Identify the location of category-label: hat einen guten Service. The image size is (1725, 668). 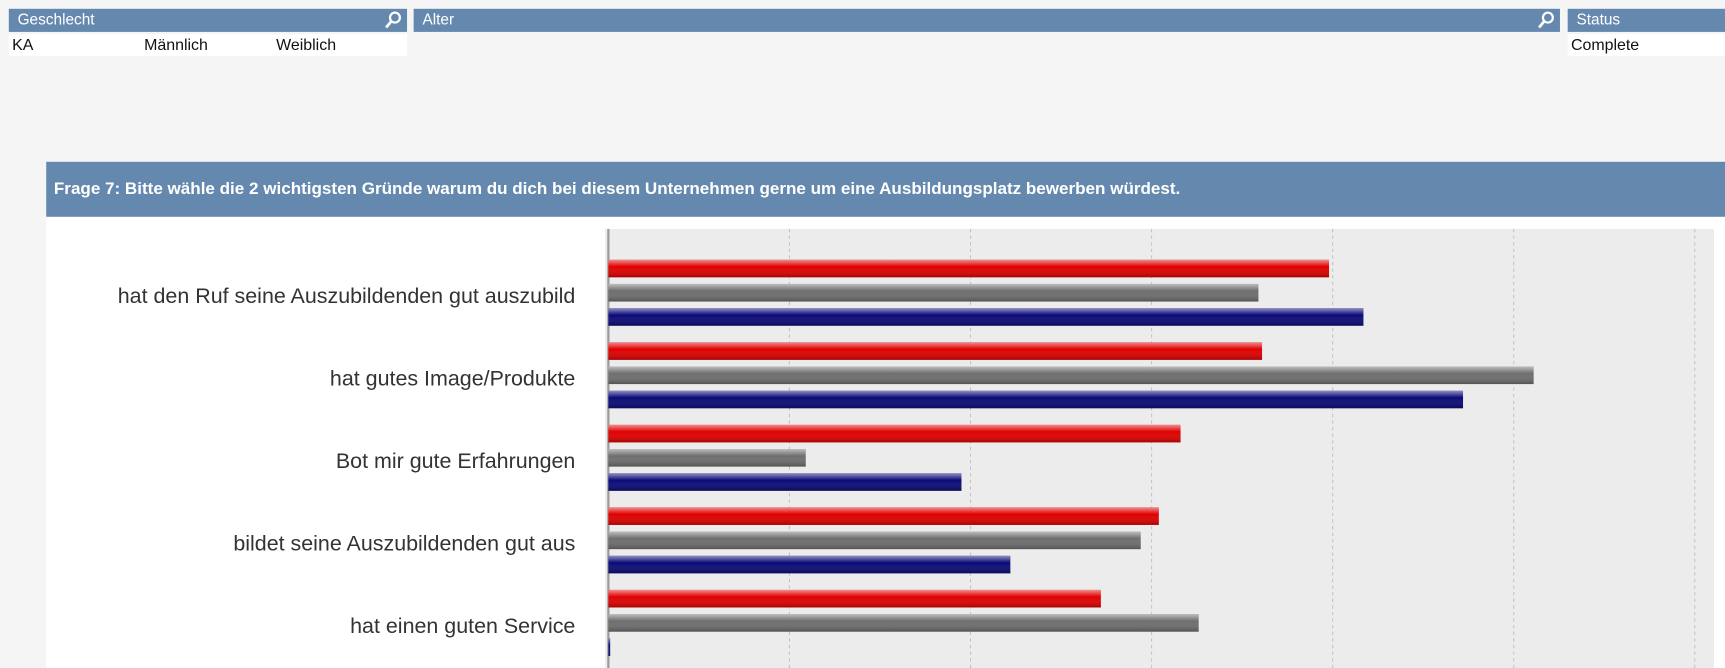
(462, 626).